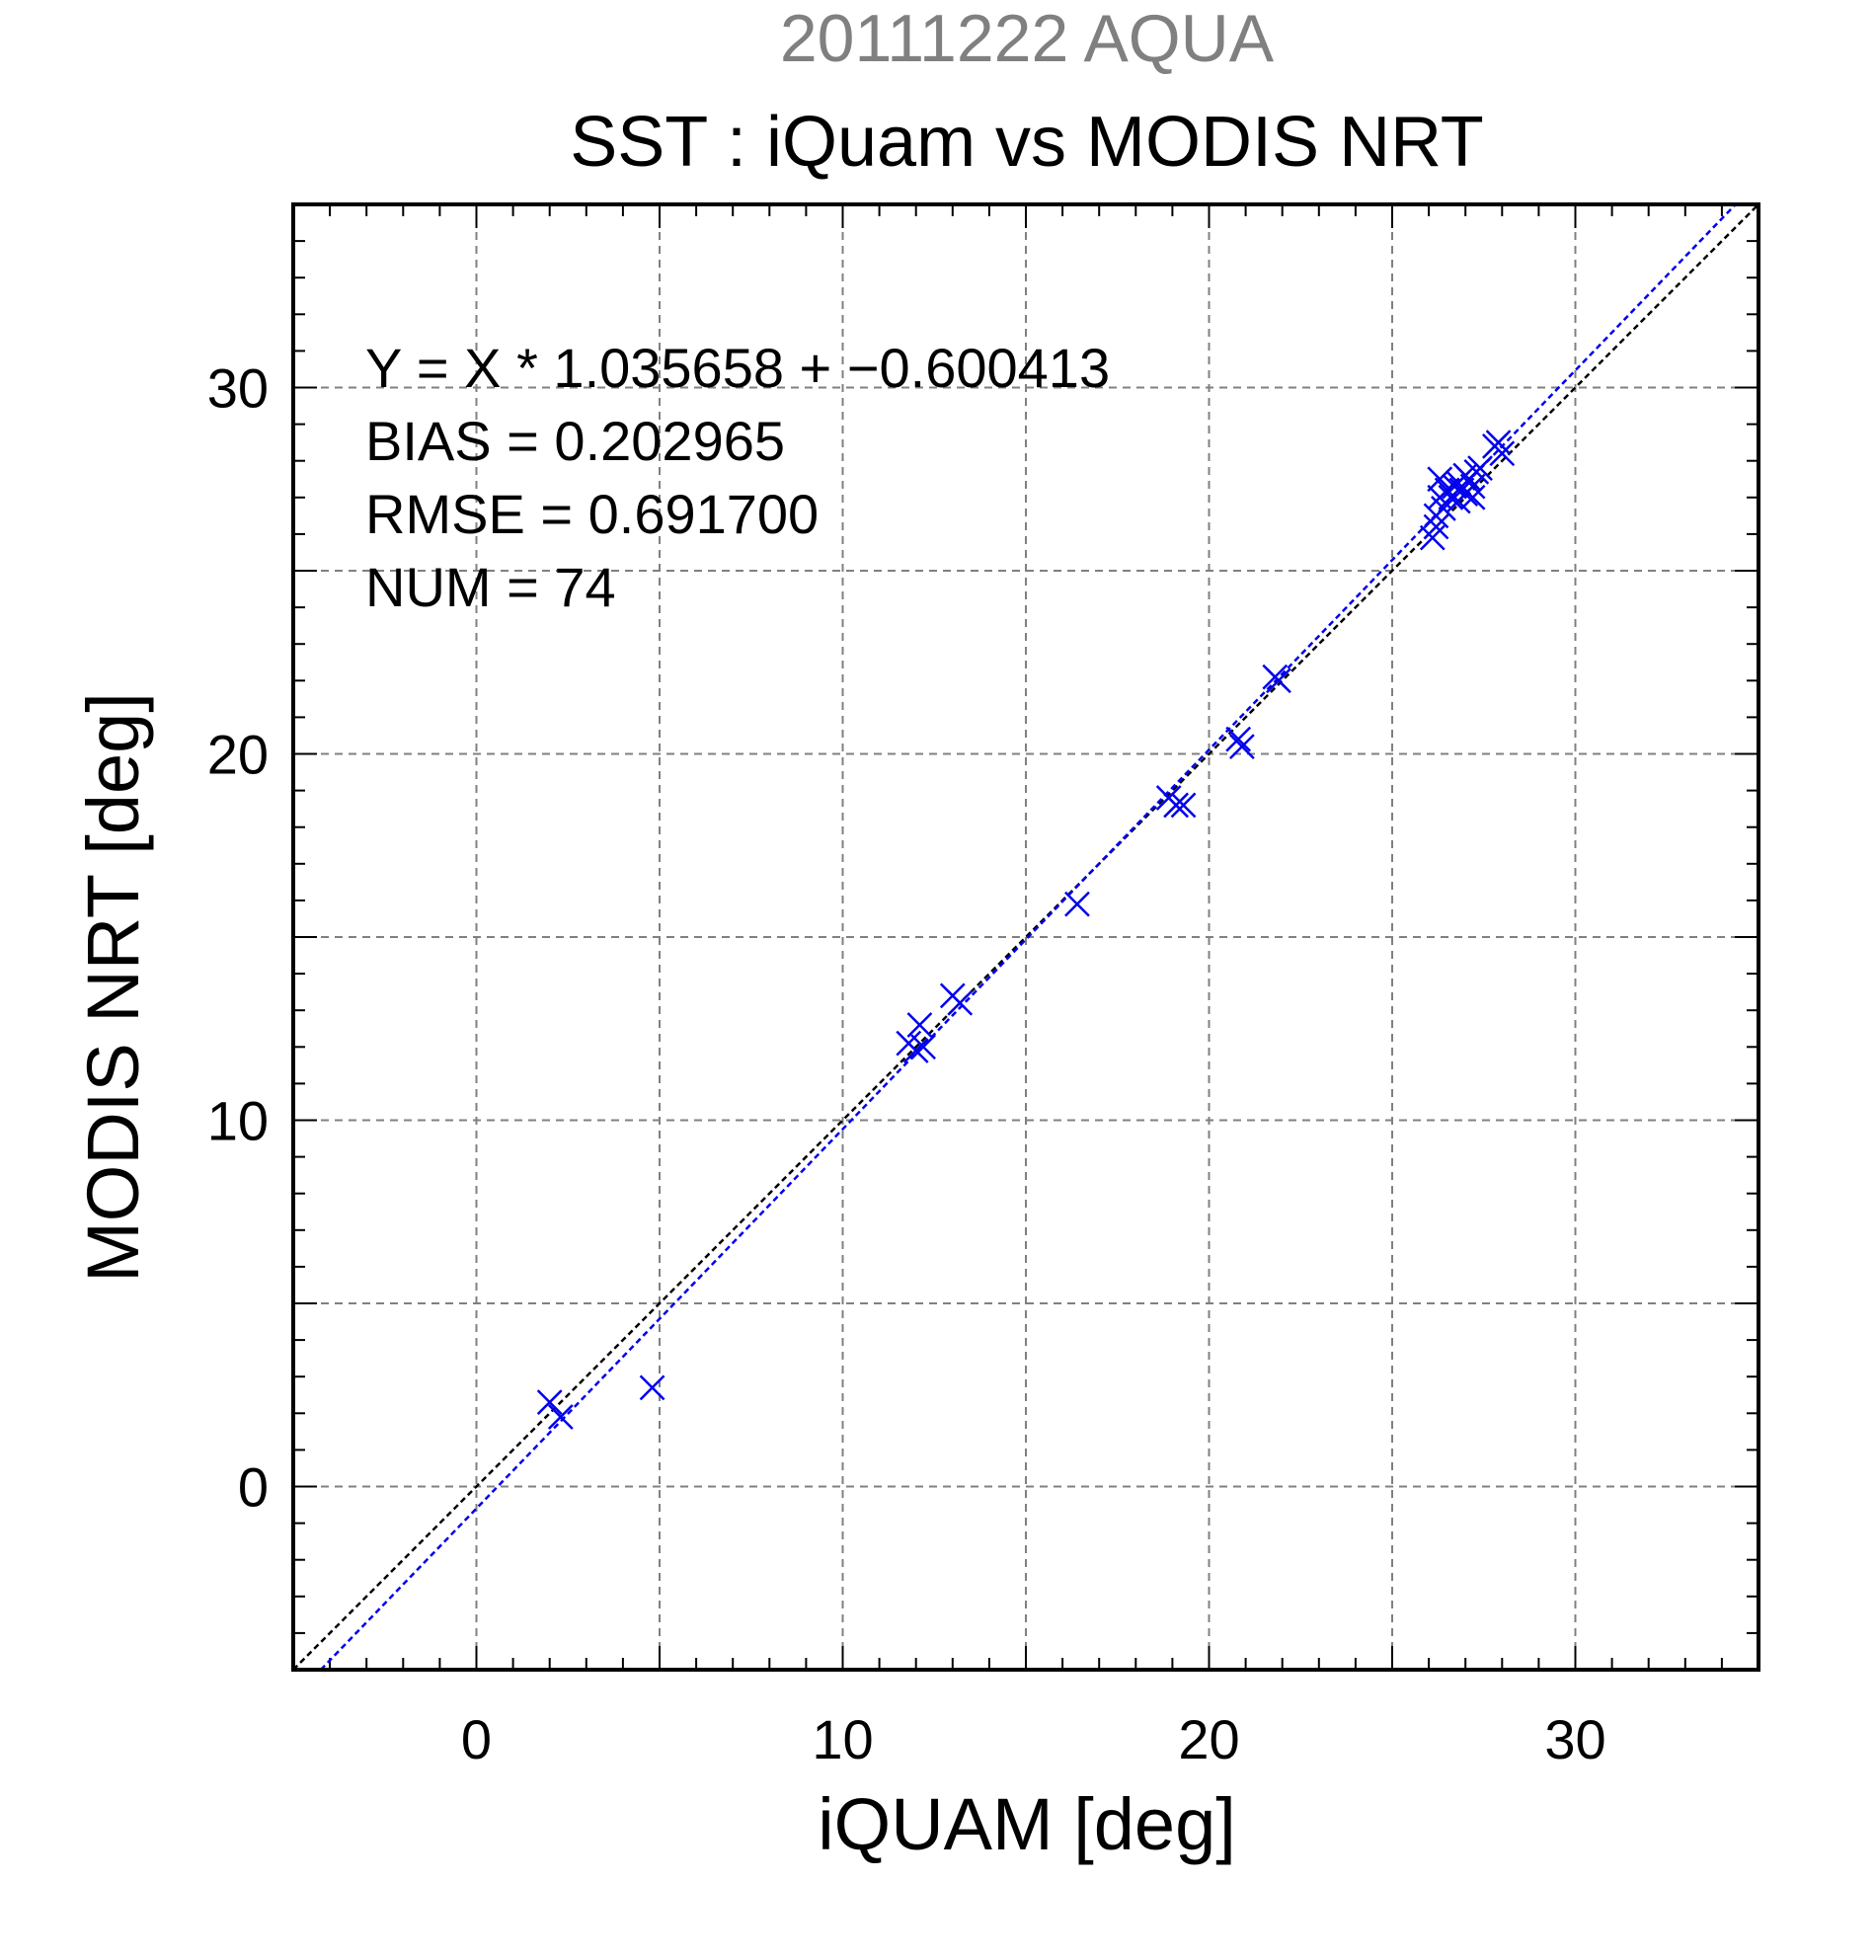 The width and height of the screenshot is (1876, 1960). What do you see at coordinates (1033, 1739) in the screenshot?
I see `x-tick-labels: 0 10 20 30` at bounding box center [1033, 1739].